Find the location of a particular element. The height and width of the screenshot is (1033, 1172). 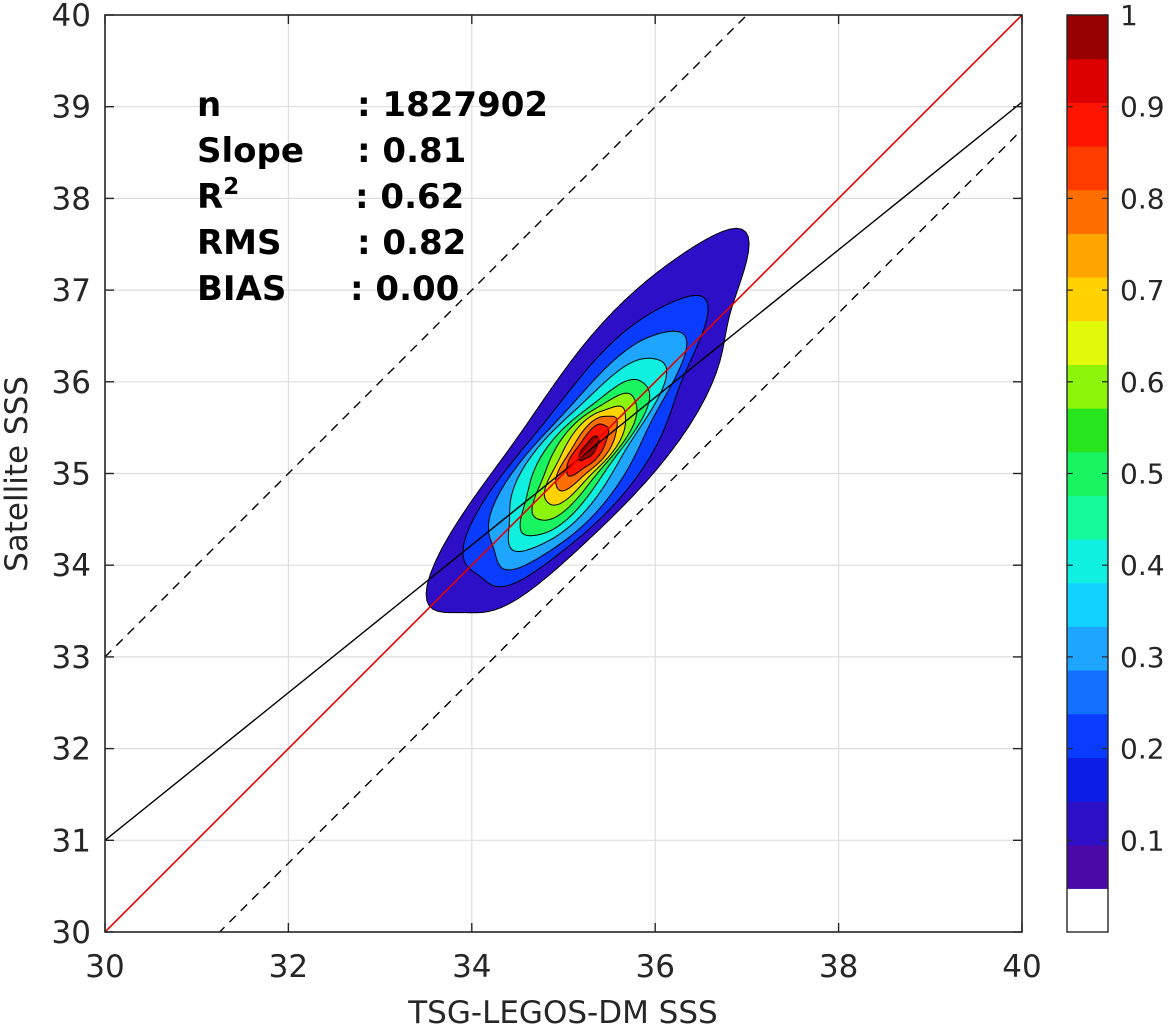

stat-label-3: RMS is located at coordinates (239, 243).